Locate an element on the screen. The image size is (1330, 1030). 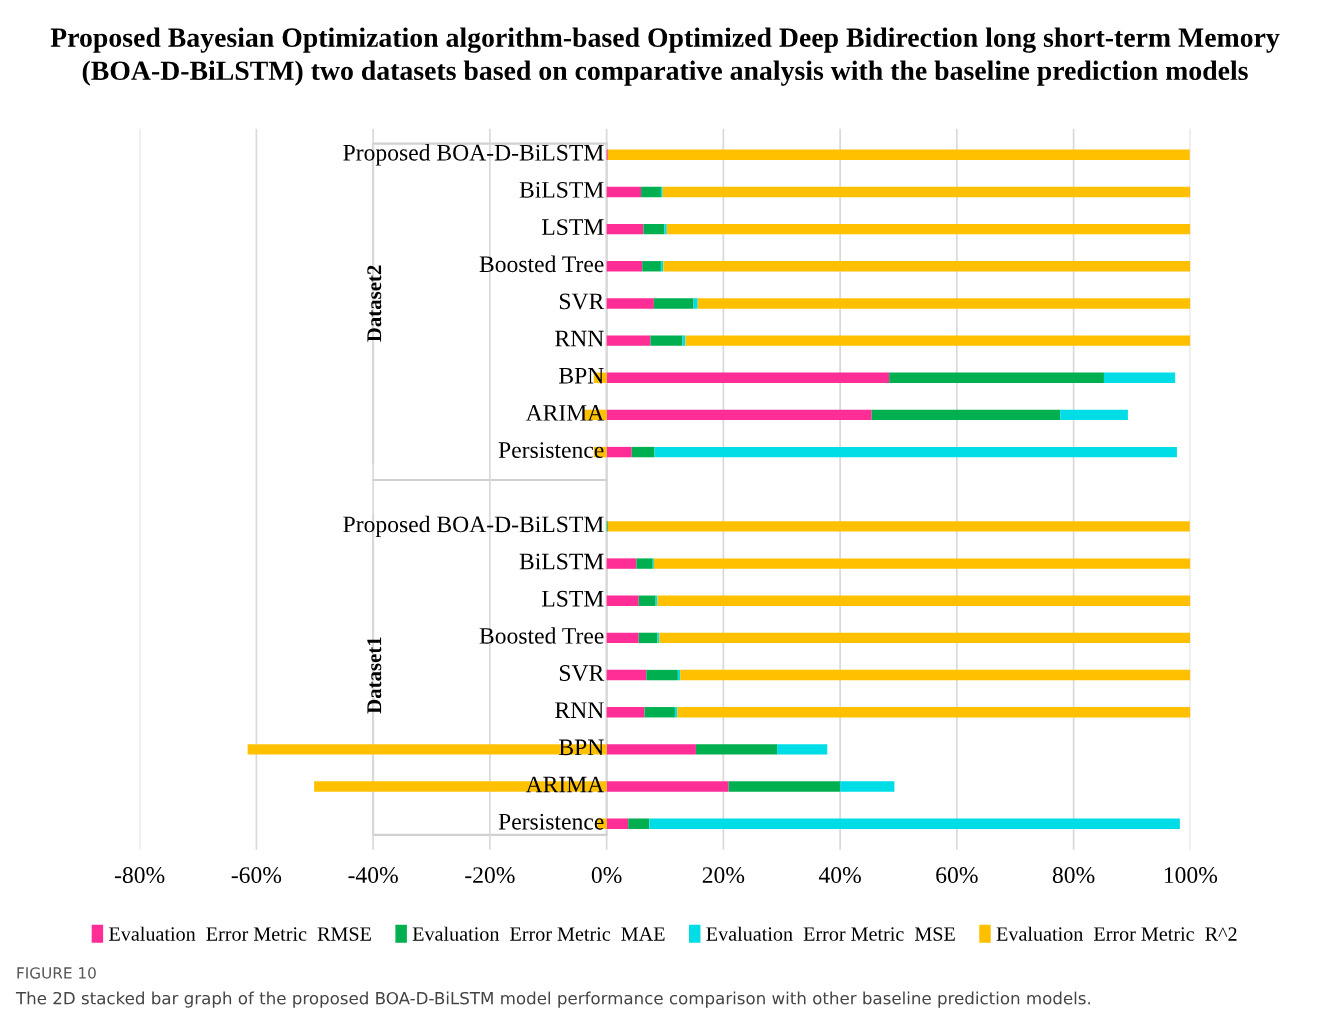
text: The 2D stacked bar graph of the proposed BOA-D-BiLSTM model performance comparison with other baseline prediction models. is located at coordinates (552, 999).